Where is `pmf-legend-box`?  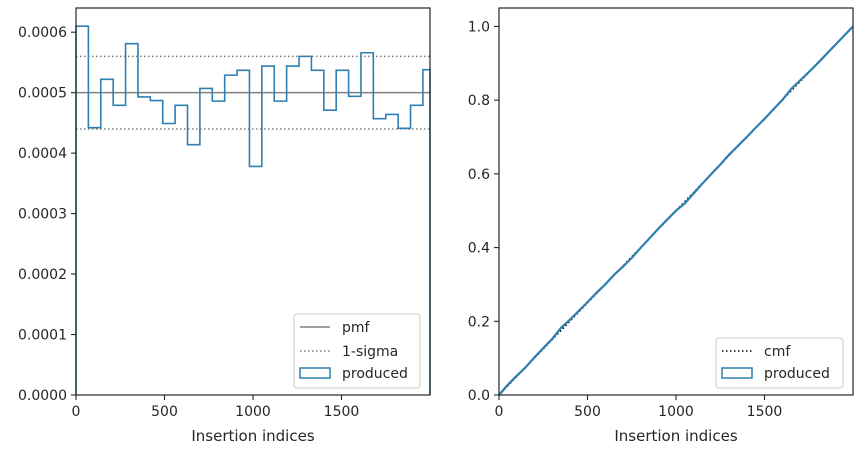 pmf-legend-box is located at coordinates (357, 351).